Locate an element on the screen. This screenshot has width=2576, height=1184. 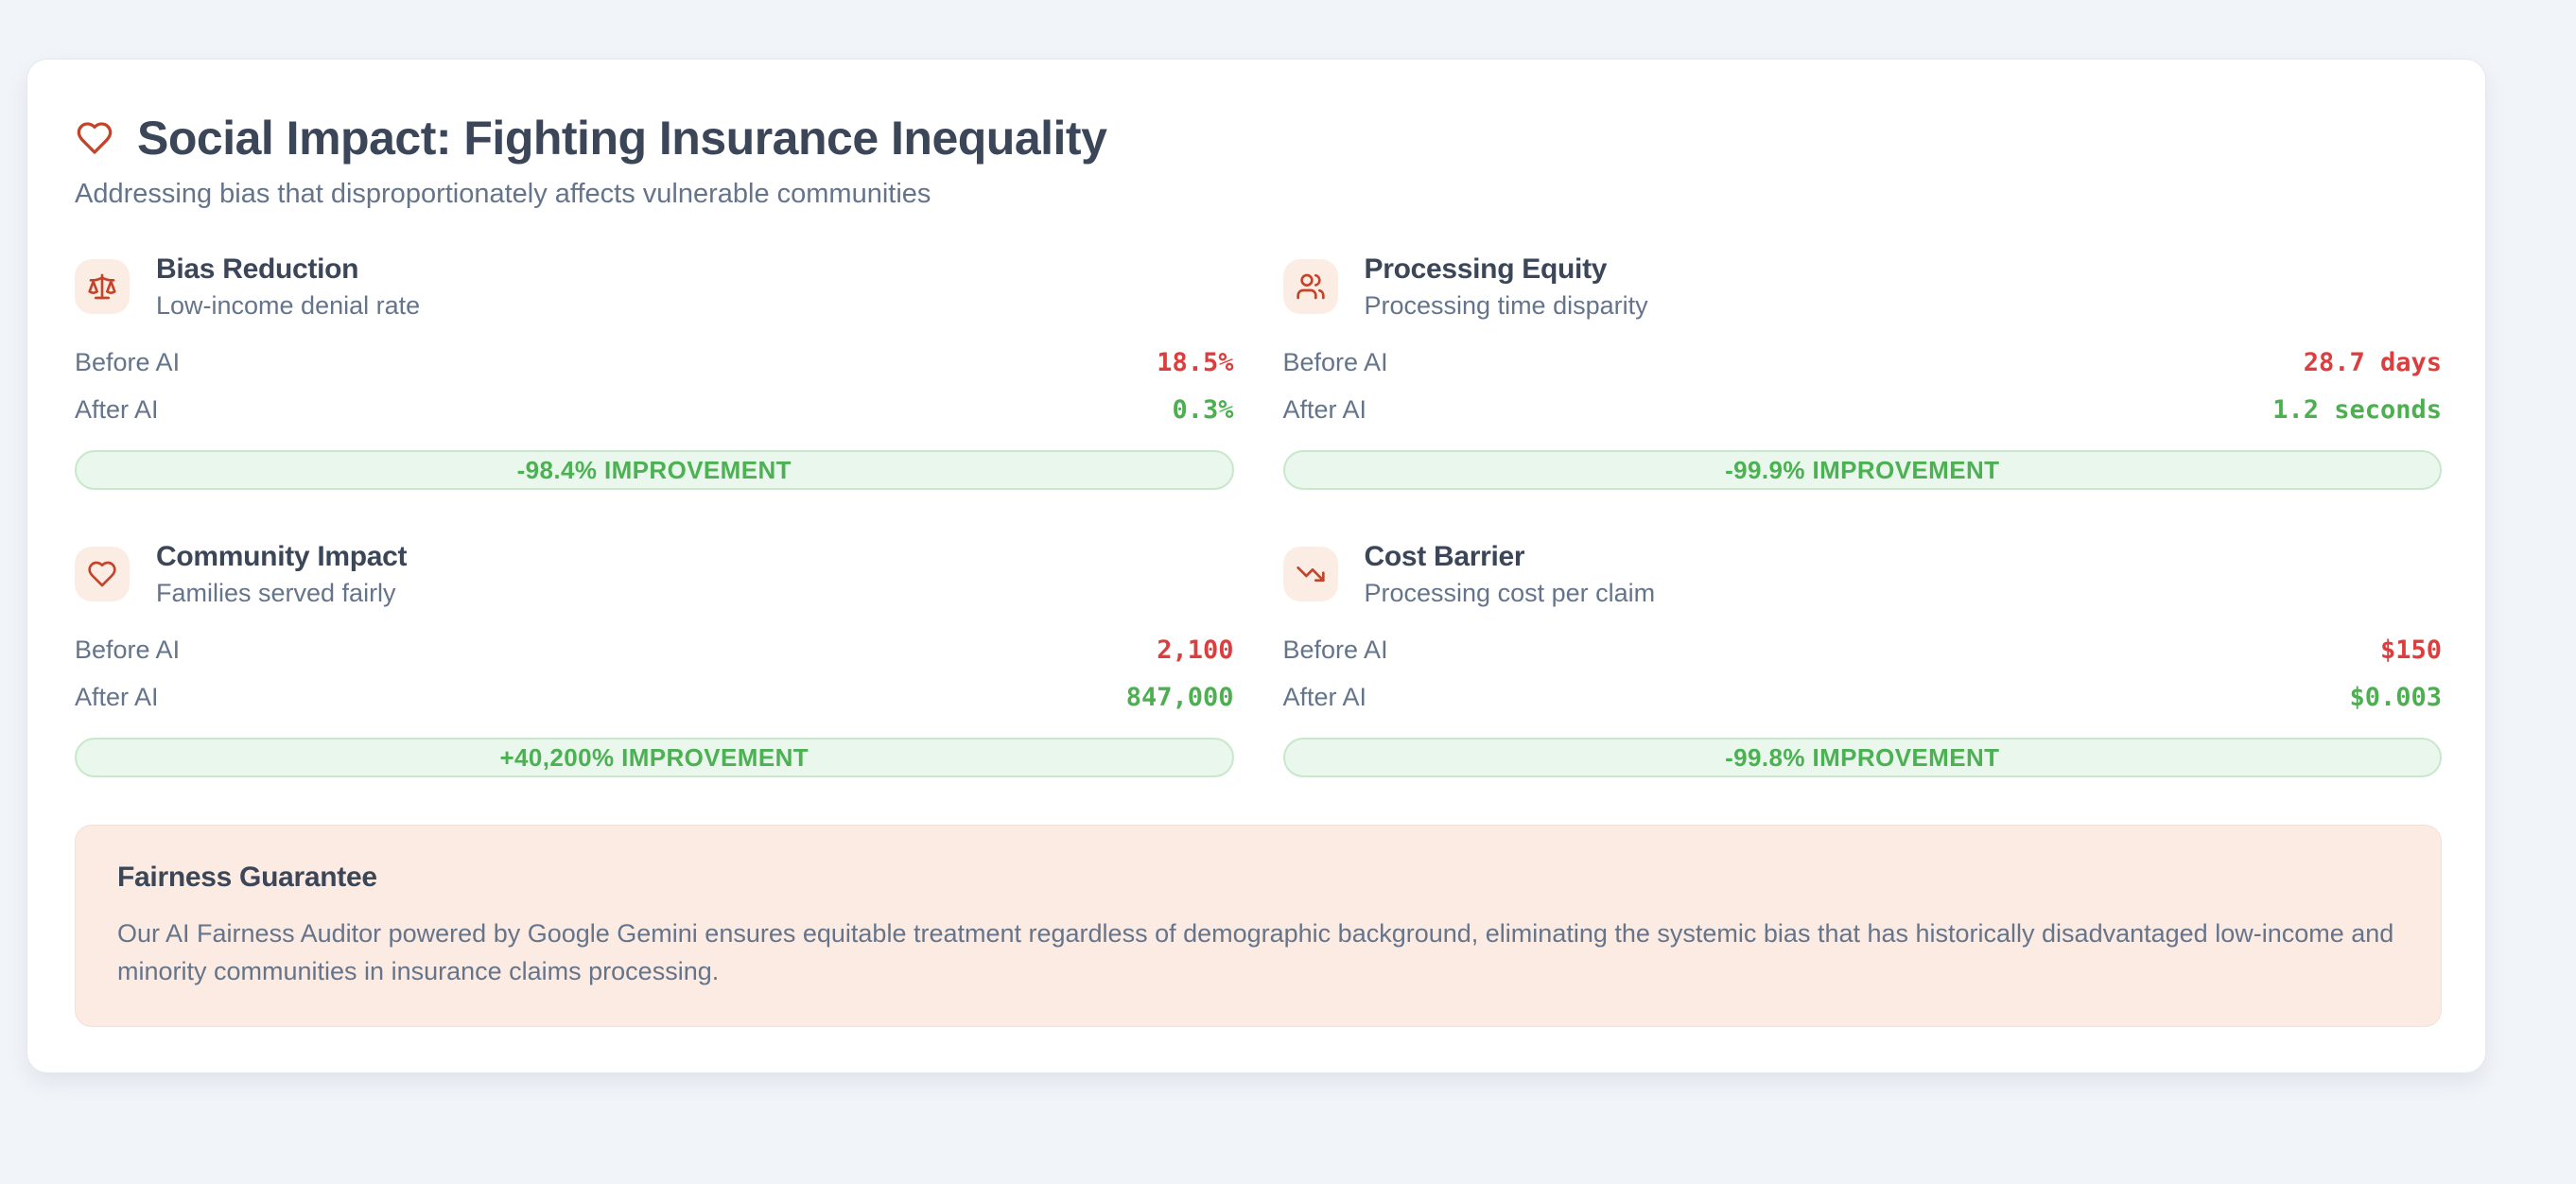
after-ai-value: 1.2 seconds is located at coordinates (2357, 409).